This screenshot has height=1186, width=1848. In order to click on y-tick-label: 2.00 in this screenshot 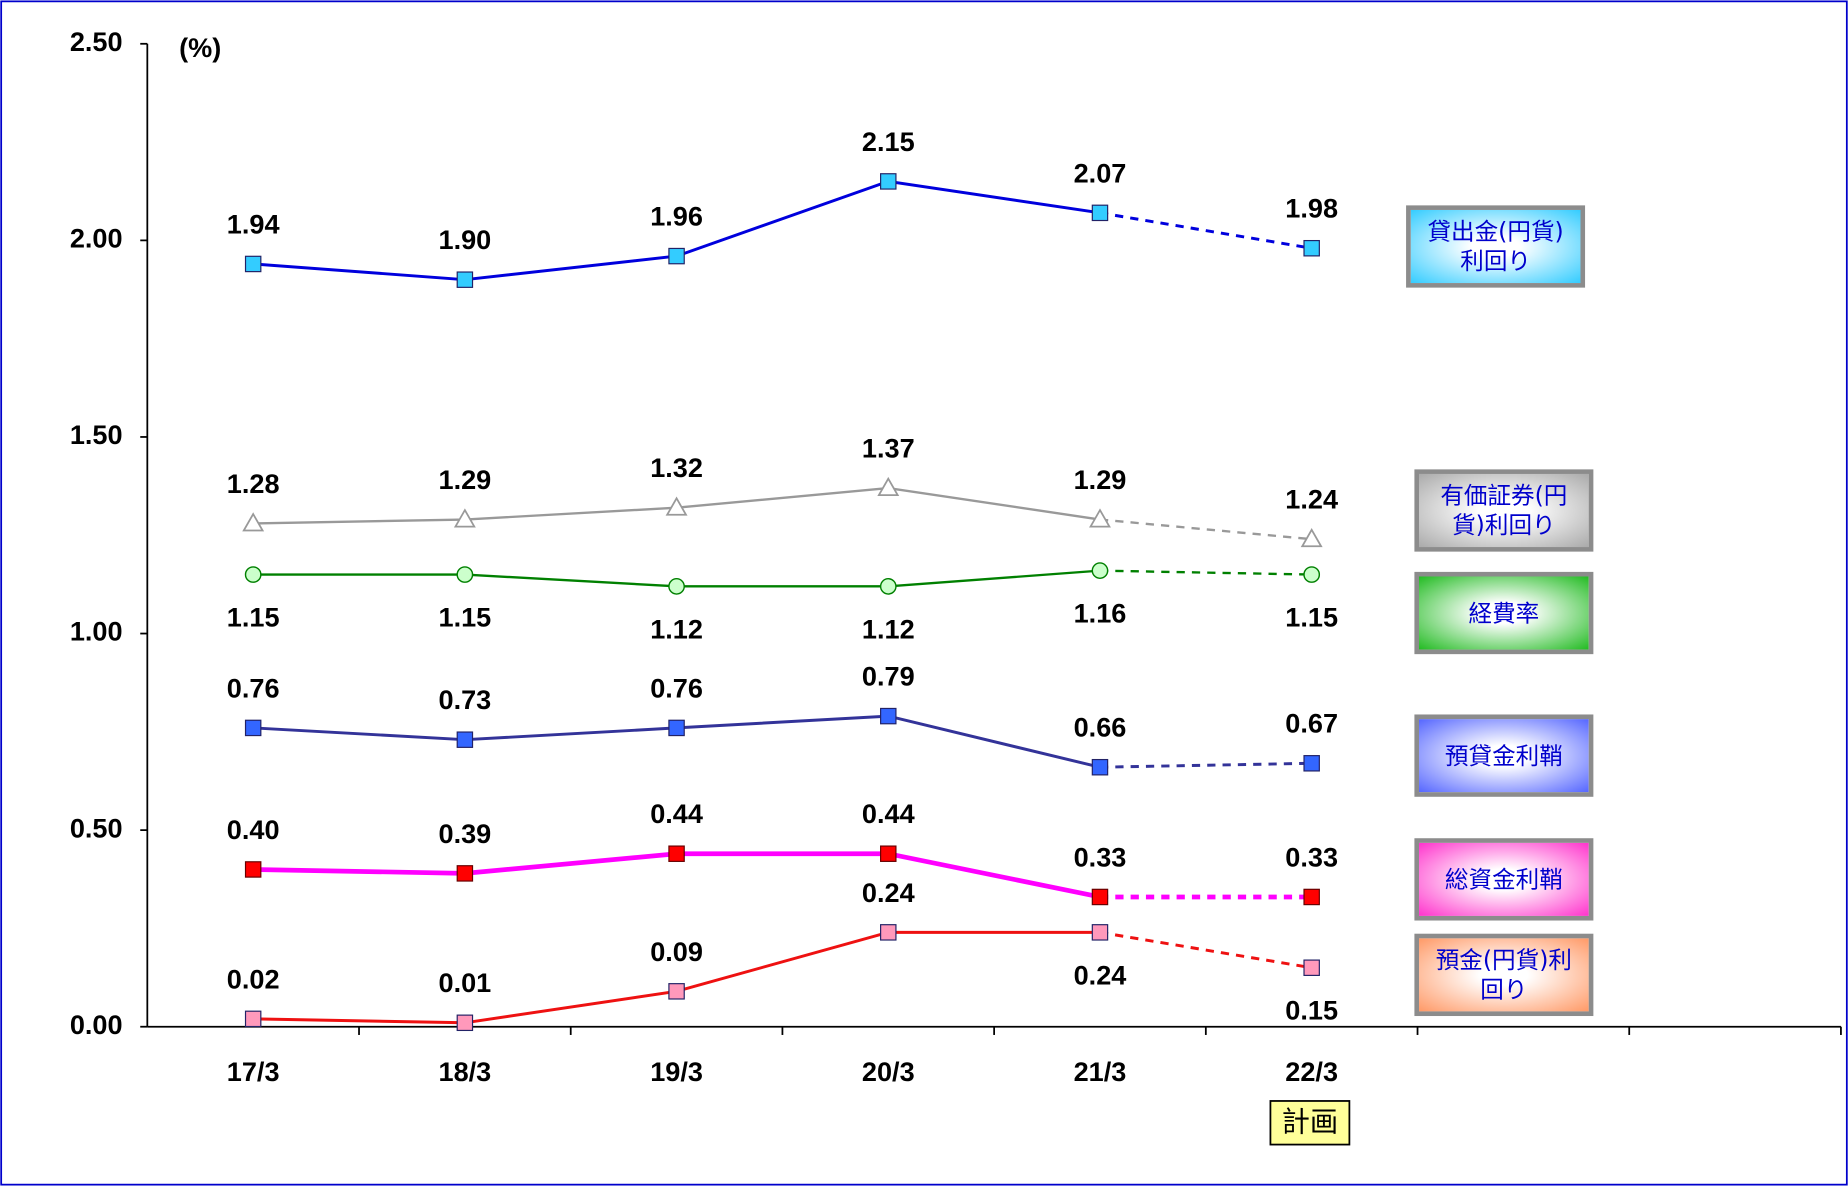, I will do `click(96, 238)`.